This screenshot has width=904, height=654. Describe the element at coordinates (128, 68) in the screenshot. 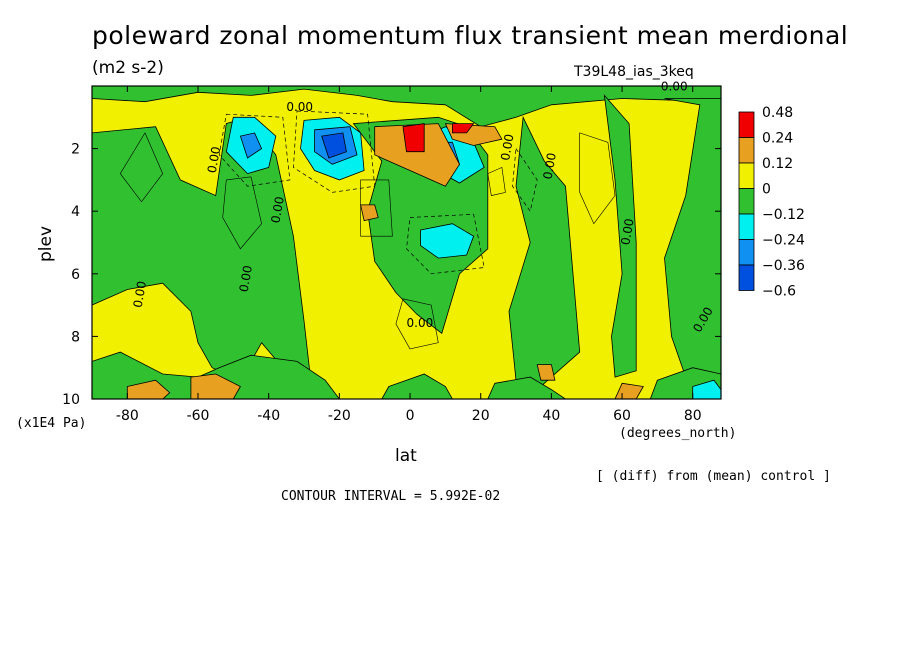

I see `units-label: (m2 s-2)` at that location.